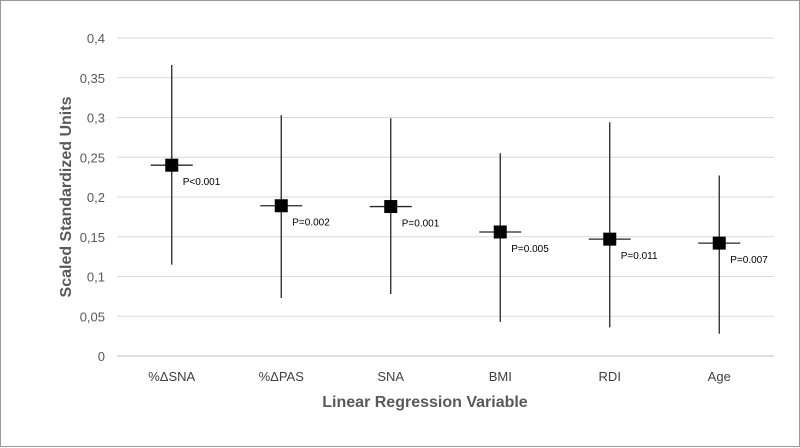  What do you see at coordinates (171, 376) in the screenshot?
I see `x-category-label: %ΔSNA` at bounding box center [171, 376].